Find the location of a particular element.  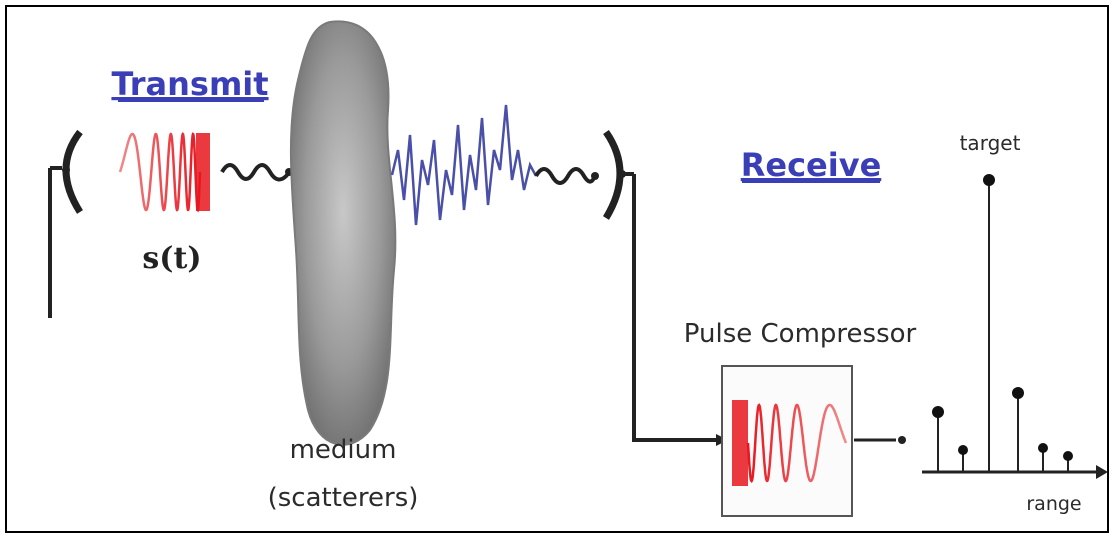

receive-label: Receive is located at coordinates (811, 165).